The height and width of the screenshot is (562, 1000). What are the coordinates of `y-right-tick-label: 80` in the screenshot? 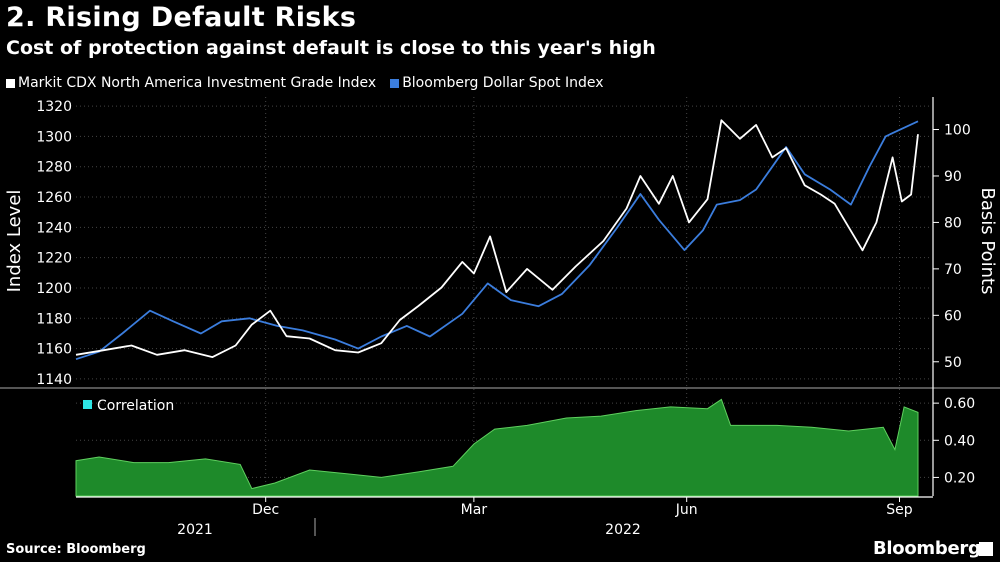 It's located at (953, 223).